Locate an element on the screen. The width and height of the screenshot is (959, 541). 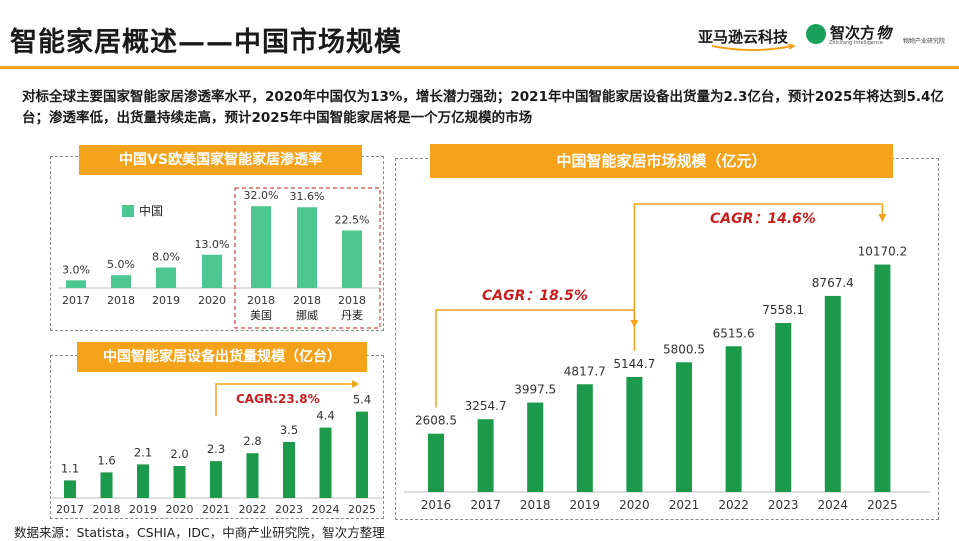
data-label: 1.1 is located at coordinates (70, 468).